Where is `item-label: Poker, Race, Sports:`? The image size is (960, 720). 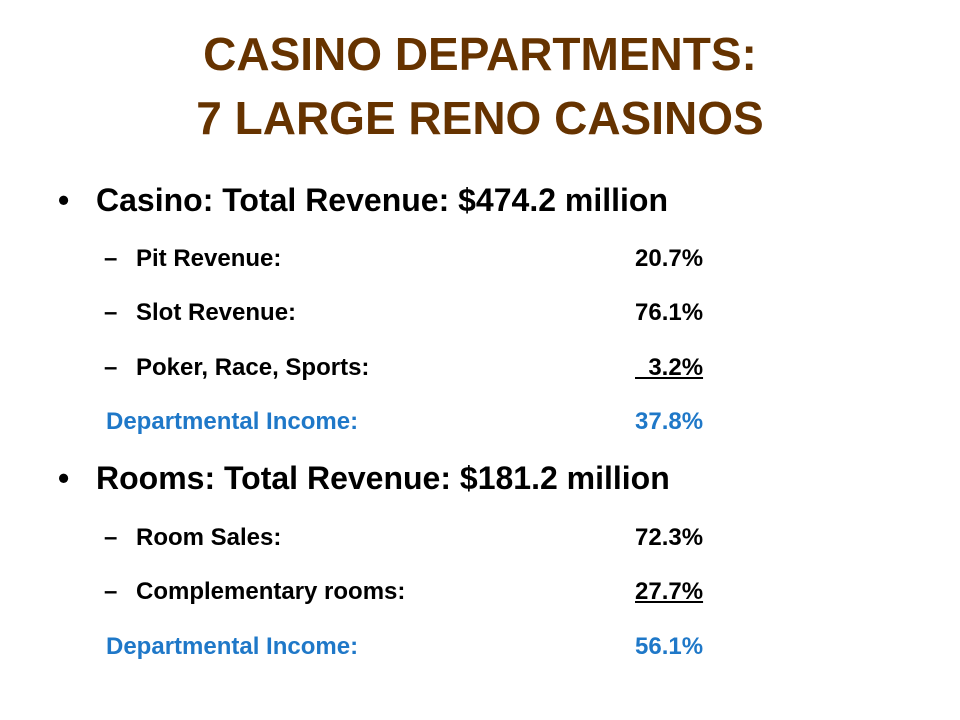
item-label: Poker, Race, Sports: is located at coordinates (253, 367).